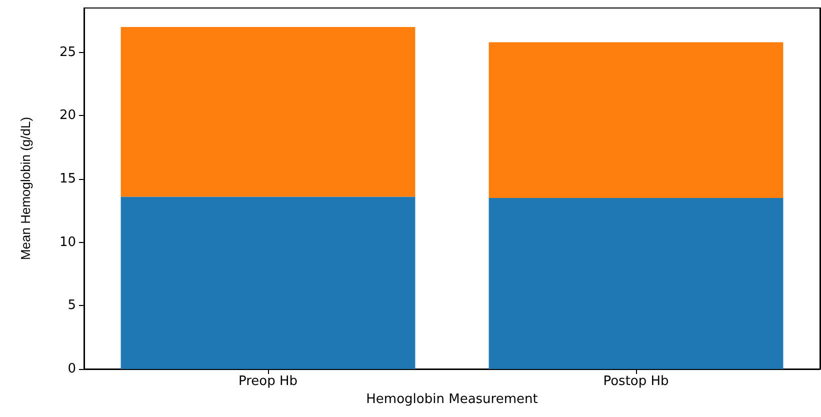 The height and width of the screenshot is (417, 821). Describe the element at coordinates (452, 399) in the screenshot. I see `x-axis-title: Hemoglobin Measurement` at that location.